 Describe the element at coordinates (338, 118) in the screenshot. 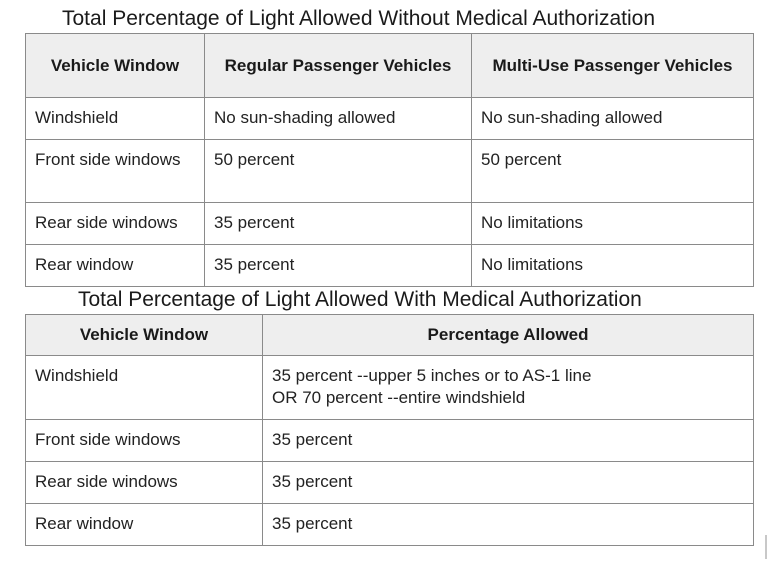

I see `cell-regular: No sun-shading allowed` at that location.